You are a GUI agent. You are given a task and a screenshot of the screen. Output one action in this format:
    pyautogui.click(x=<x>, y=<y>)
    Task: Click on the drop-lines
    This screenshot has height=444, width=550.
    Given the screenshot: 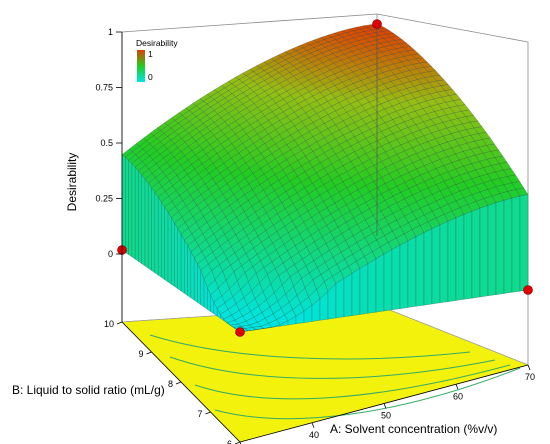 What is the action you would take?
    pyautogui.click(x=377, y=130)
    